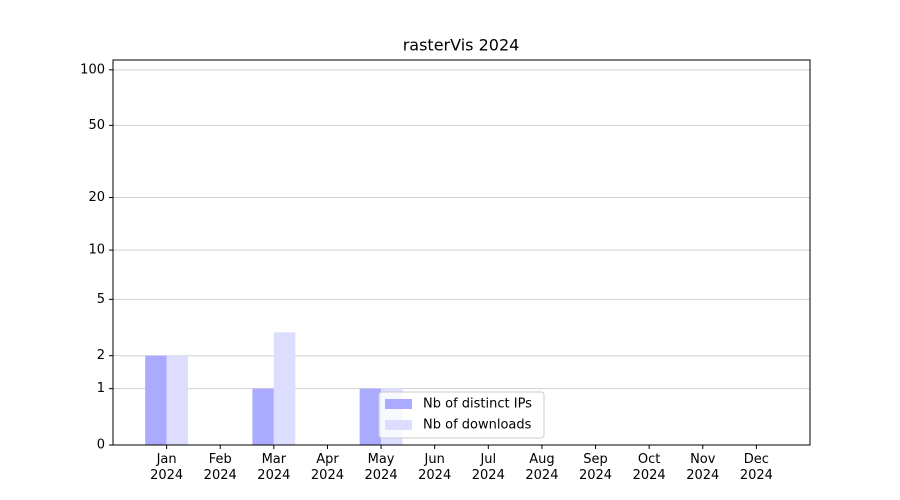 This screenshot has height=500, width=900. Describe the element at coordinates (101, 299) in the screenshot. I see `y-tick-label: 5` at that location.